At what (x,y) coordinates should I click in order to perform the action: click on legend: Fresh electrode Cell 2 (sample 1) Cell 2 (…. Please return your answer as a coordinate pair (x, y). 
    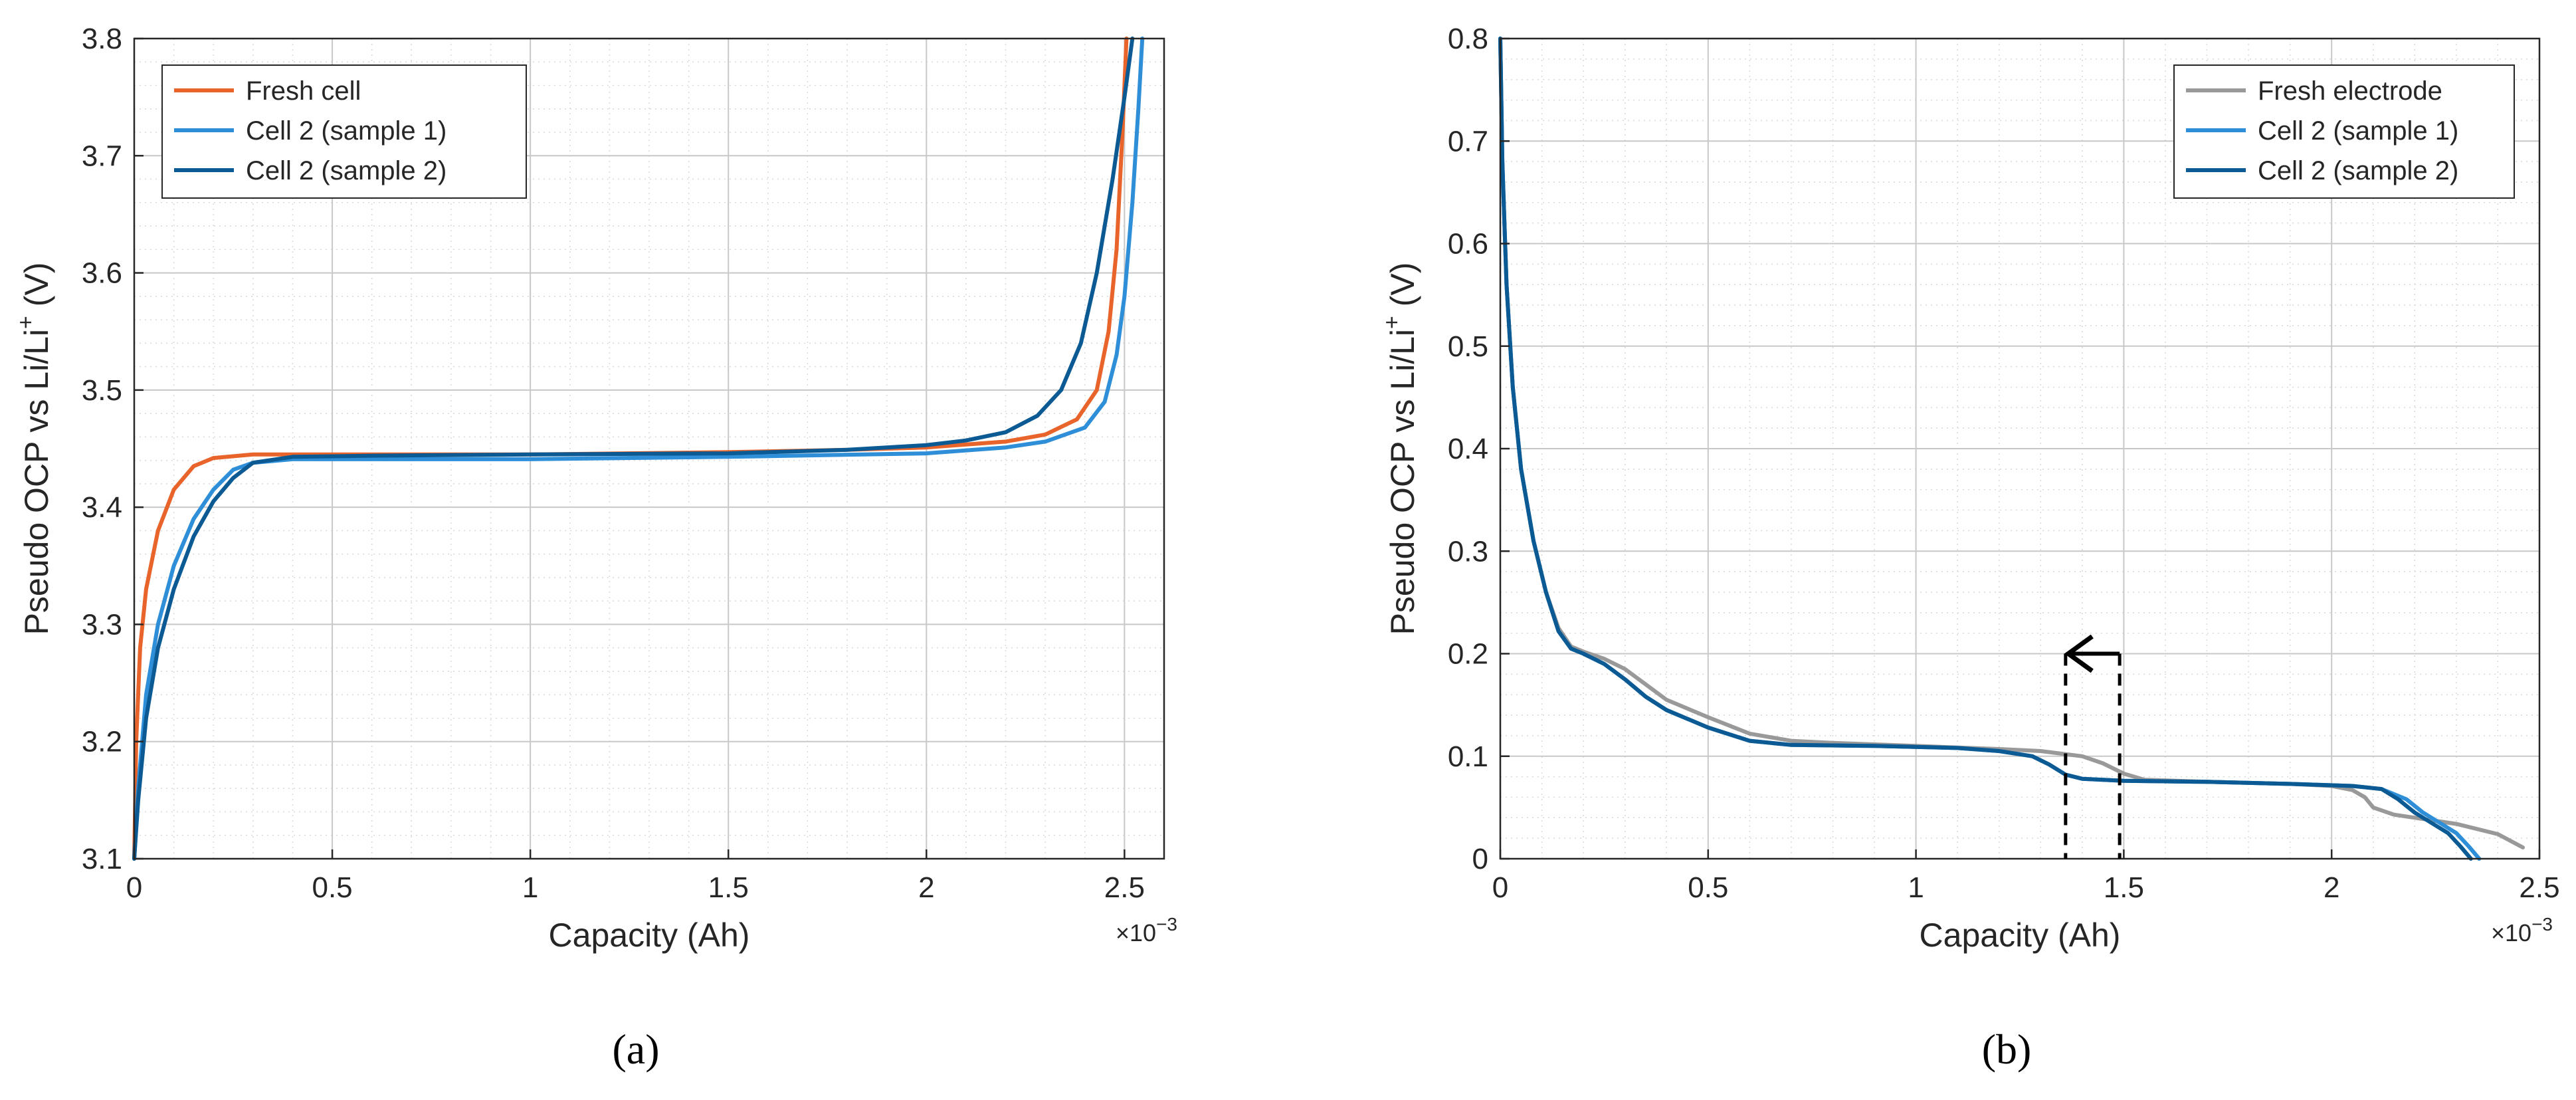
    Looking at the image, I should click on (2344, 132).